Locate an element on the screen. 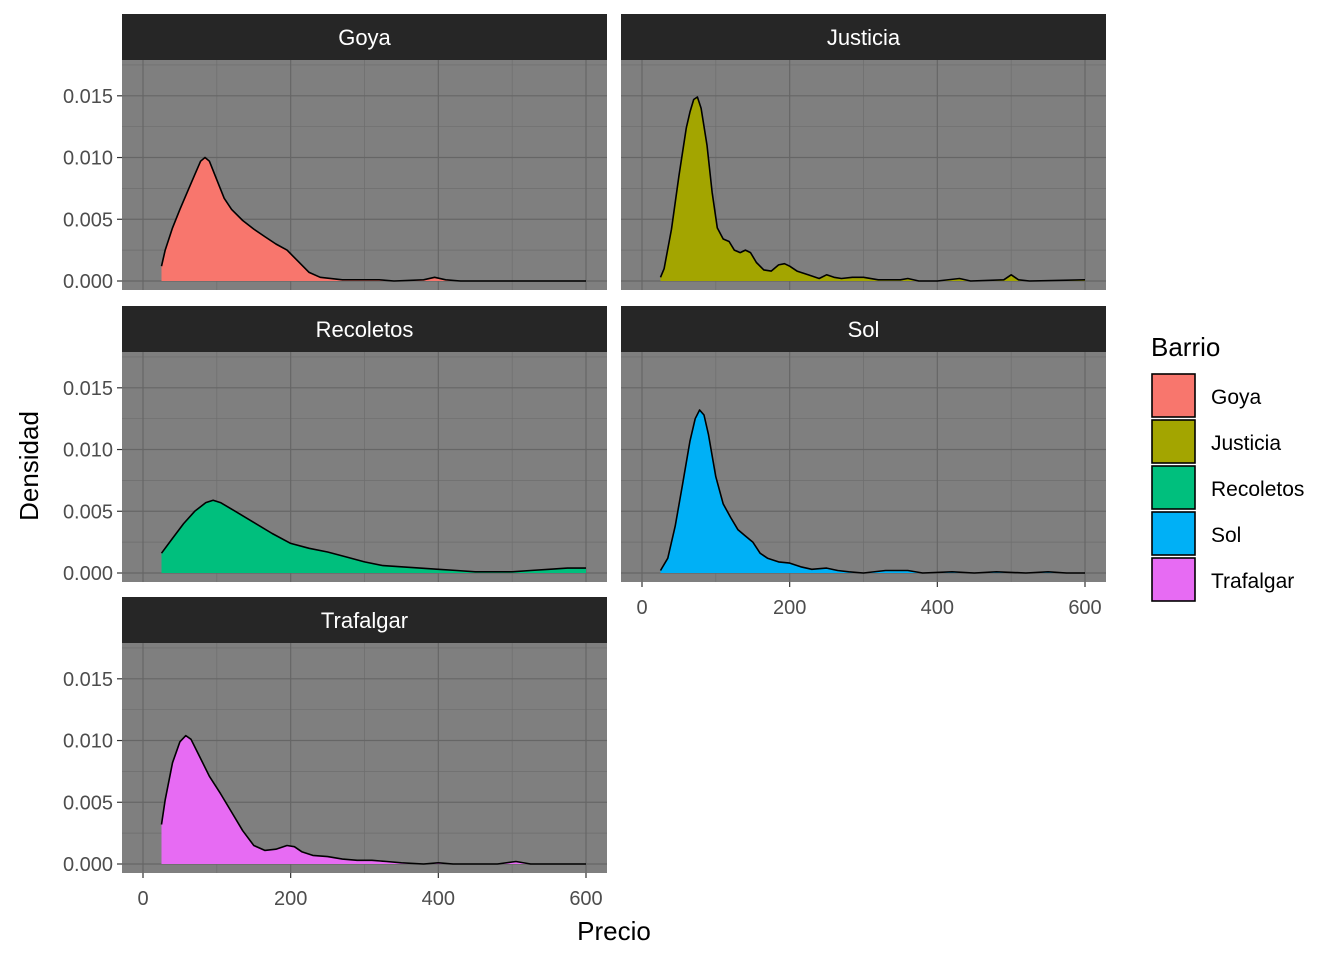 The image size is (1344, 960). x-axis-title: Precio is located at coordinates (614, 931).